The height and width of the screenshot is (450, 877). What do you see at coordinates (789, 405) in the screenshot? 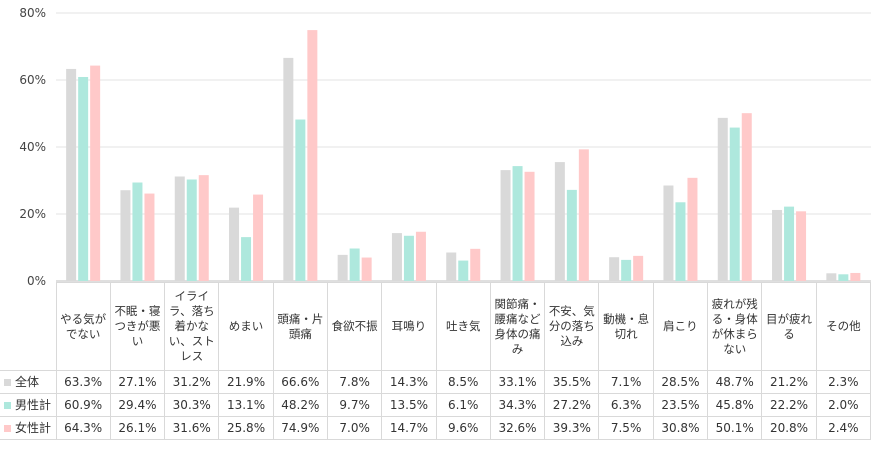
I see `data-label: 22.2%` at bounding box center [789, 405].